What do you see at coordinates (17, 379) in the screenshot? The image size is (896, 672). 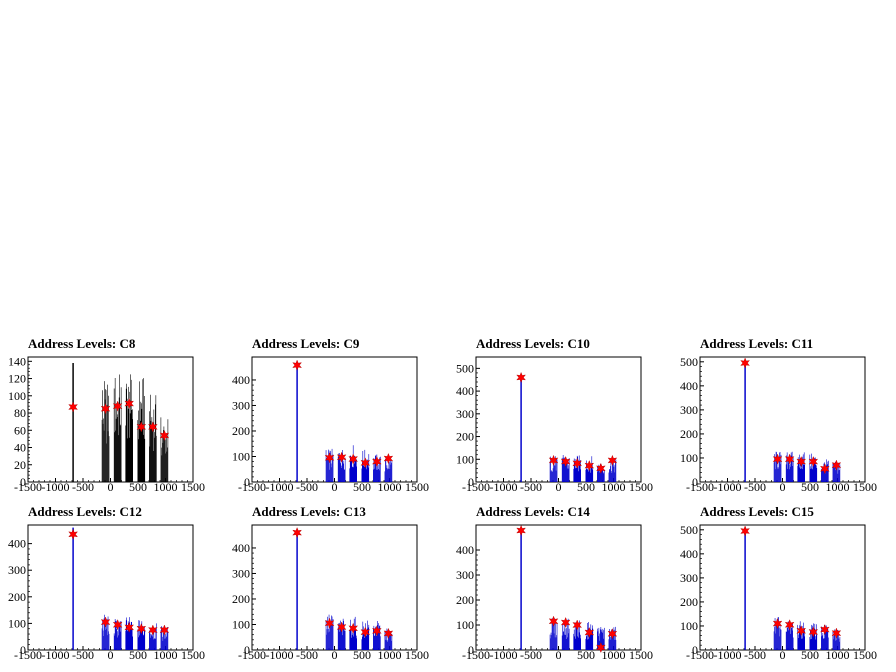 I see `y-tick-label: 120` at bounding box center [17, 379].